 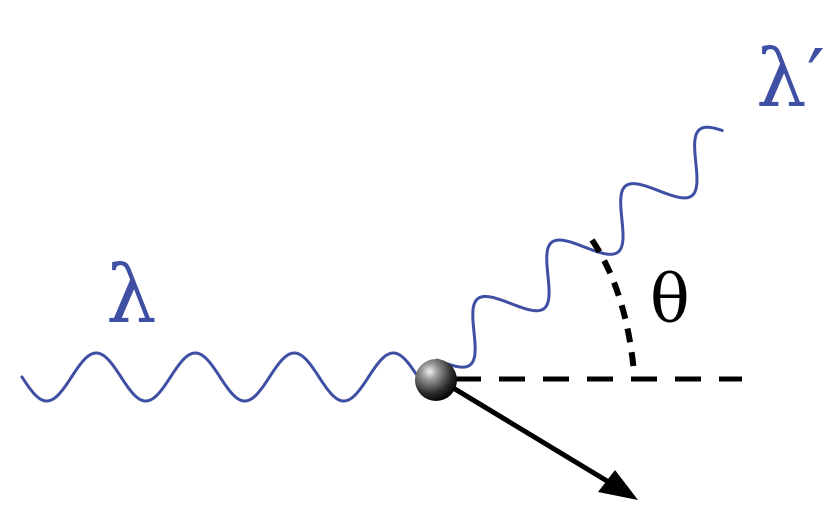 I want to click on incident-photon-wave, so click(x=220, y=377).